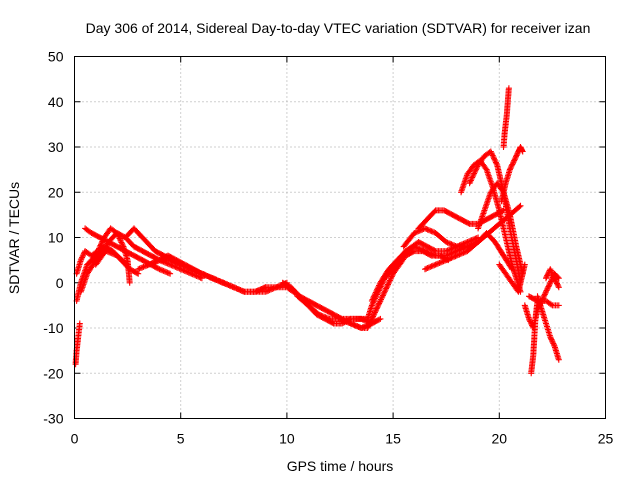 Image resolution: width=640 pixels, height=480 pixels. Describe the element at coordinates (606, 439) in the screenshot. I see `x-tick-label: 25` at that location.